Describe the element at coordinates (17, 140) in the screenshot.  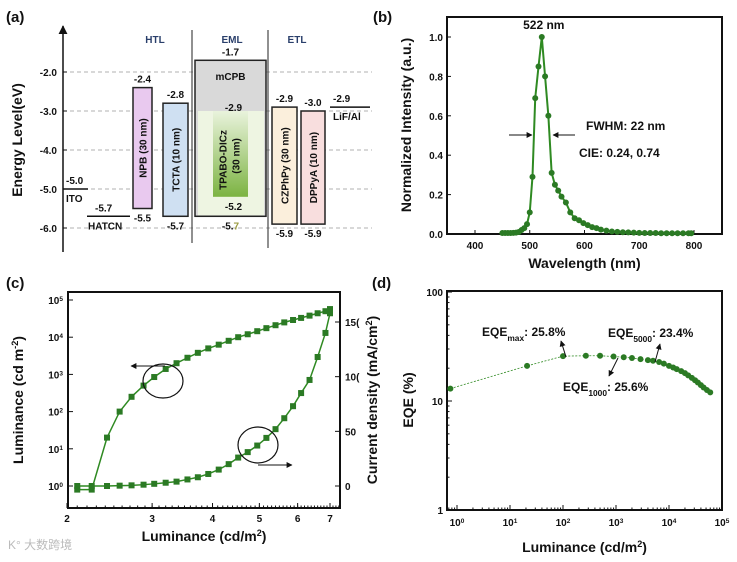
I see `y-axis-label: Energy Level(eV)` at that location.